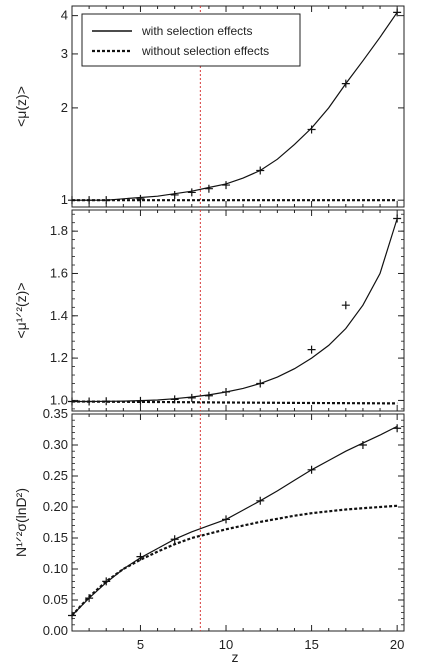  Describe the element at coordinates (64, 199) in the screenshot. I see `y-tick-label: 1` at that location.